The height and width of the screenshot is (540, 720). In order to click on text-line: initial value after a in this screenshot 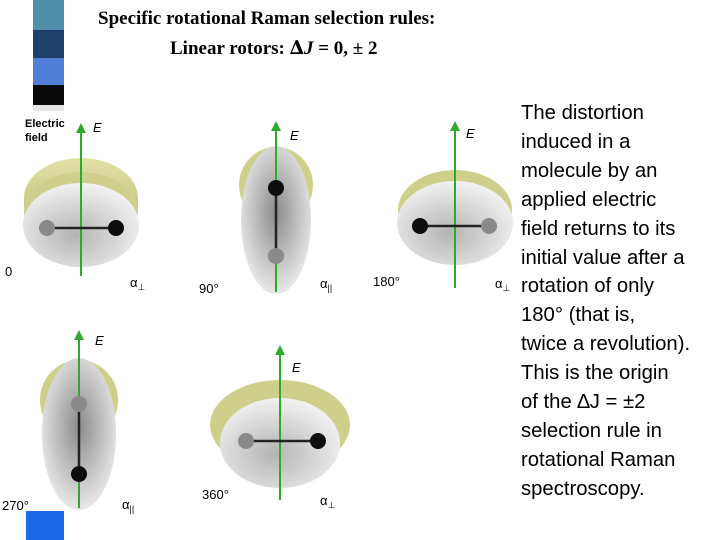, I will do `click(603, 257)`.